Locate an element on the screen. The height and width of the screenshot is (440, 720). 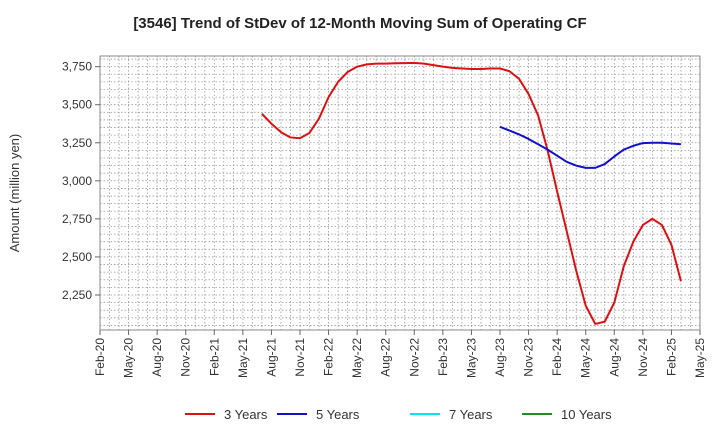
legend-label: 5 Years is located at coordinates (338, 414).